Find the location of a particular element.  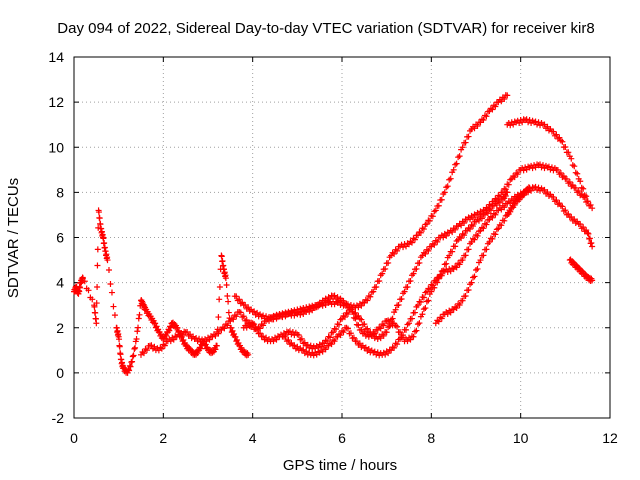

y-tick-label: 14 is located at coordinates (56, 57).